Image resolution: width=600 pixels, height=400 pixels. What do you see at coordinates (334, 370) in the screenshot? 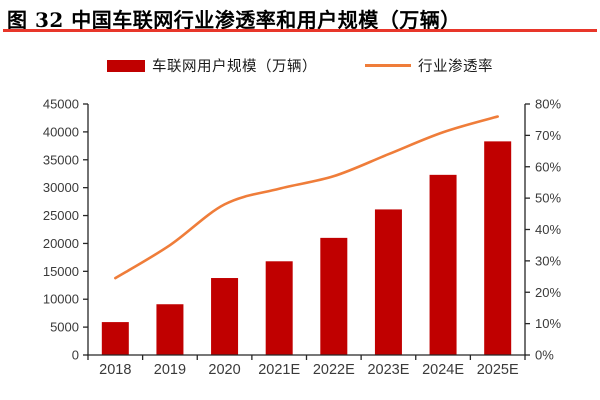
I see `x-axis-label: 2022E` at bounding box center [334, 370].